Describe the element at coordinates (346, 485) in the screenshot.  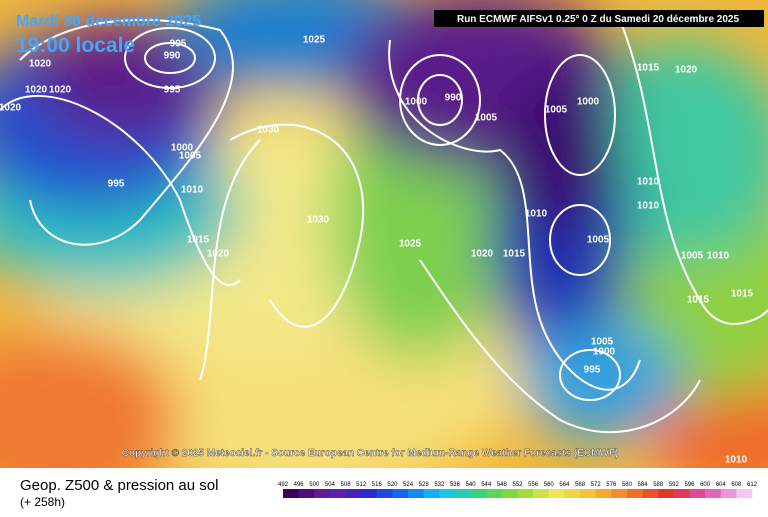
I see `colorbar-label: 508` at that location.